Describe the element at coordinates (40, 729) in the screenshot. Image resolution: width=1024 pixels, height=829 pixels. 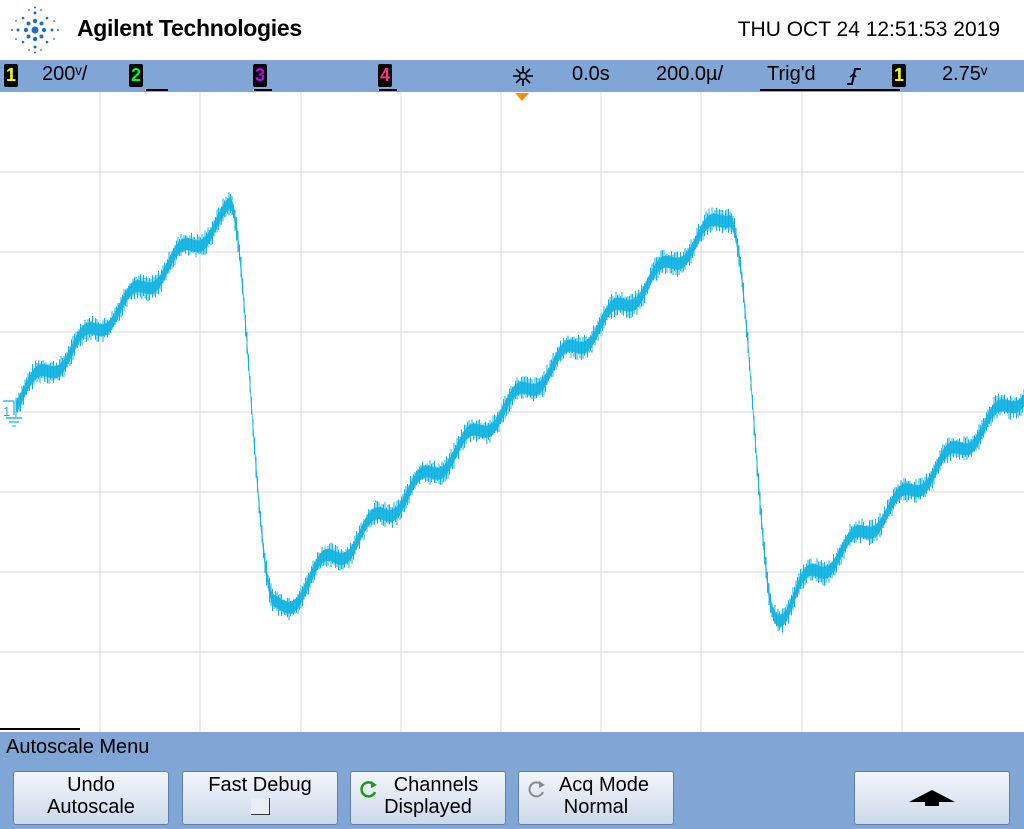
I see `menu-underline` at that location.